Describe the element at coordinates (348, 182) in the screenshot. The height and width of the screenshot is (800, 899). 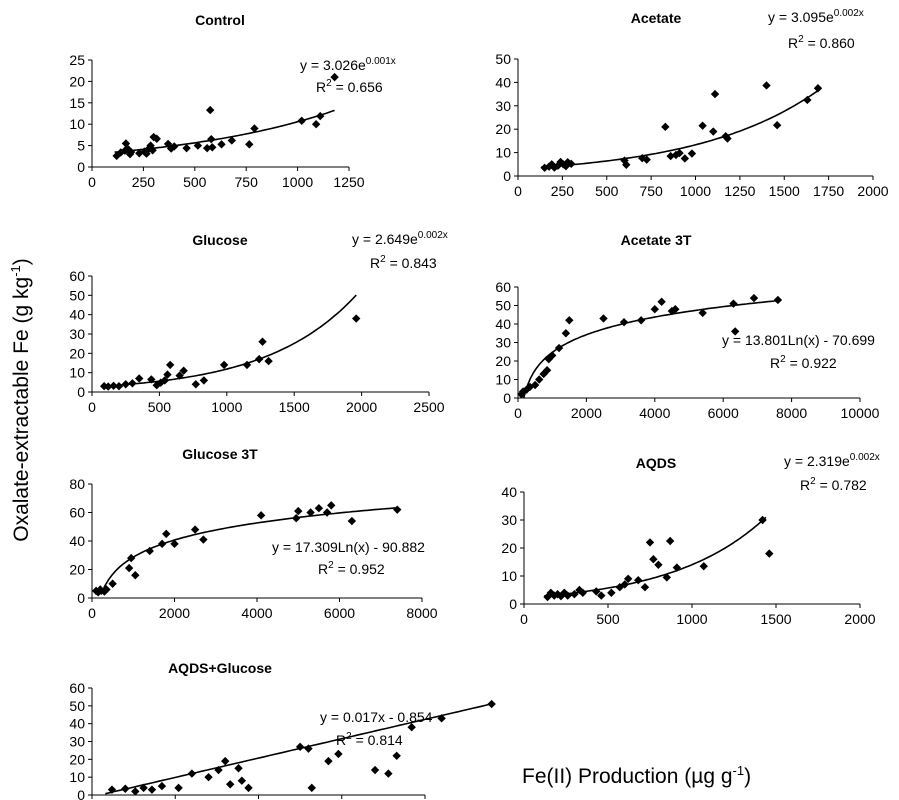
I see `x-tick-label: 1250` at that location.